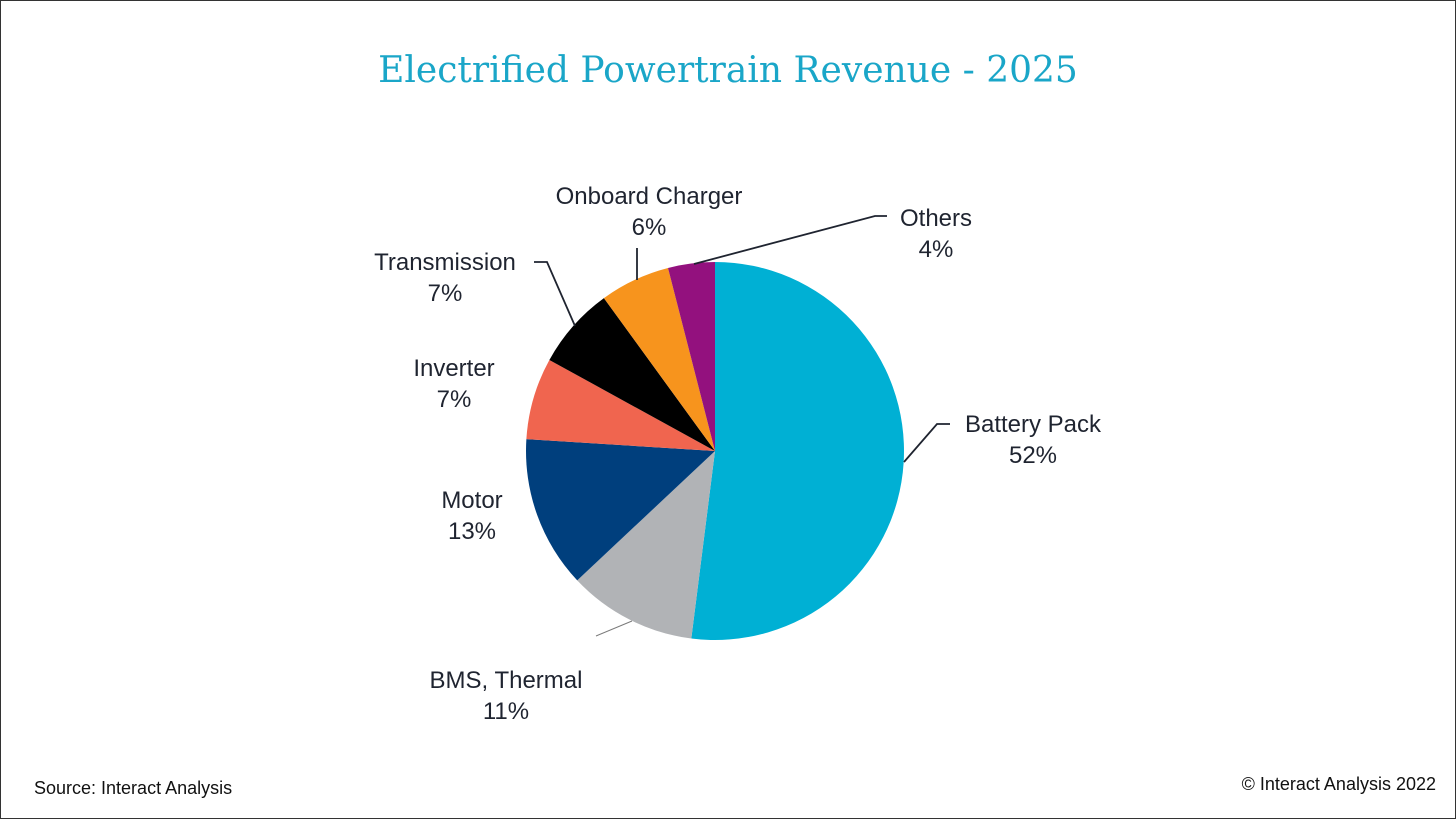 The width and height of the screenshot is (1456, 819). What do you see at coordinates (691, 356) in the screenshot?
I see `pie-slice-others` at bounding box center [691, 356].